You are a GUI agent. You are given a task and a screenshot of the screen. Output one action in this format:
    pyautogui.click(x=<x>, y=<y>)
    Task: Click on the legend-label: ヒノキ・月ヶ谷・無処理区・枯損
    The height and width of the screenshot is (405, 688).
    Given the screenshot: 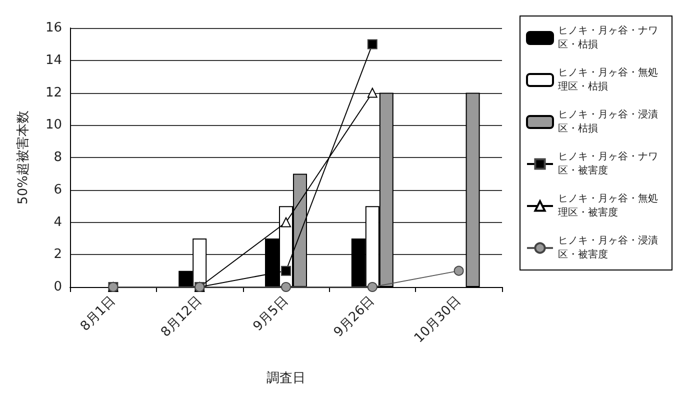 What is the action you would take?
    pyautogui.click(x=608, y=79)
    